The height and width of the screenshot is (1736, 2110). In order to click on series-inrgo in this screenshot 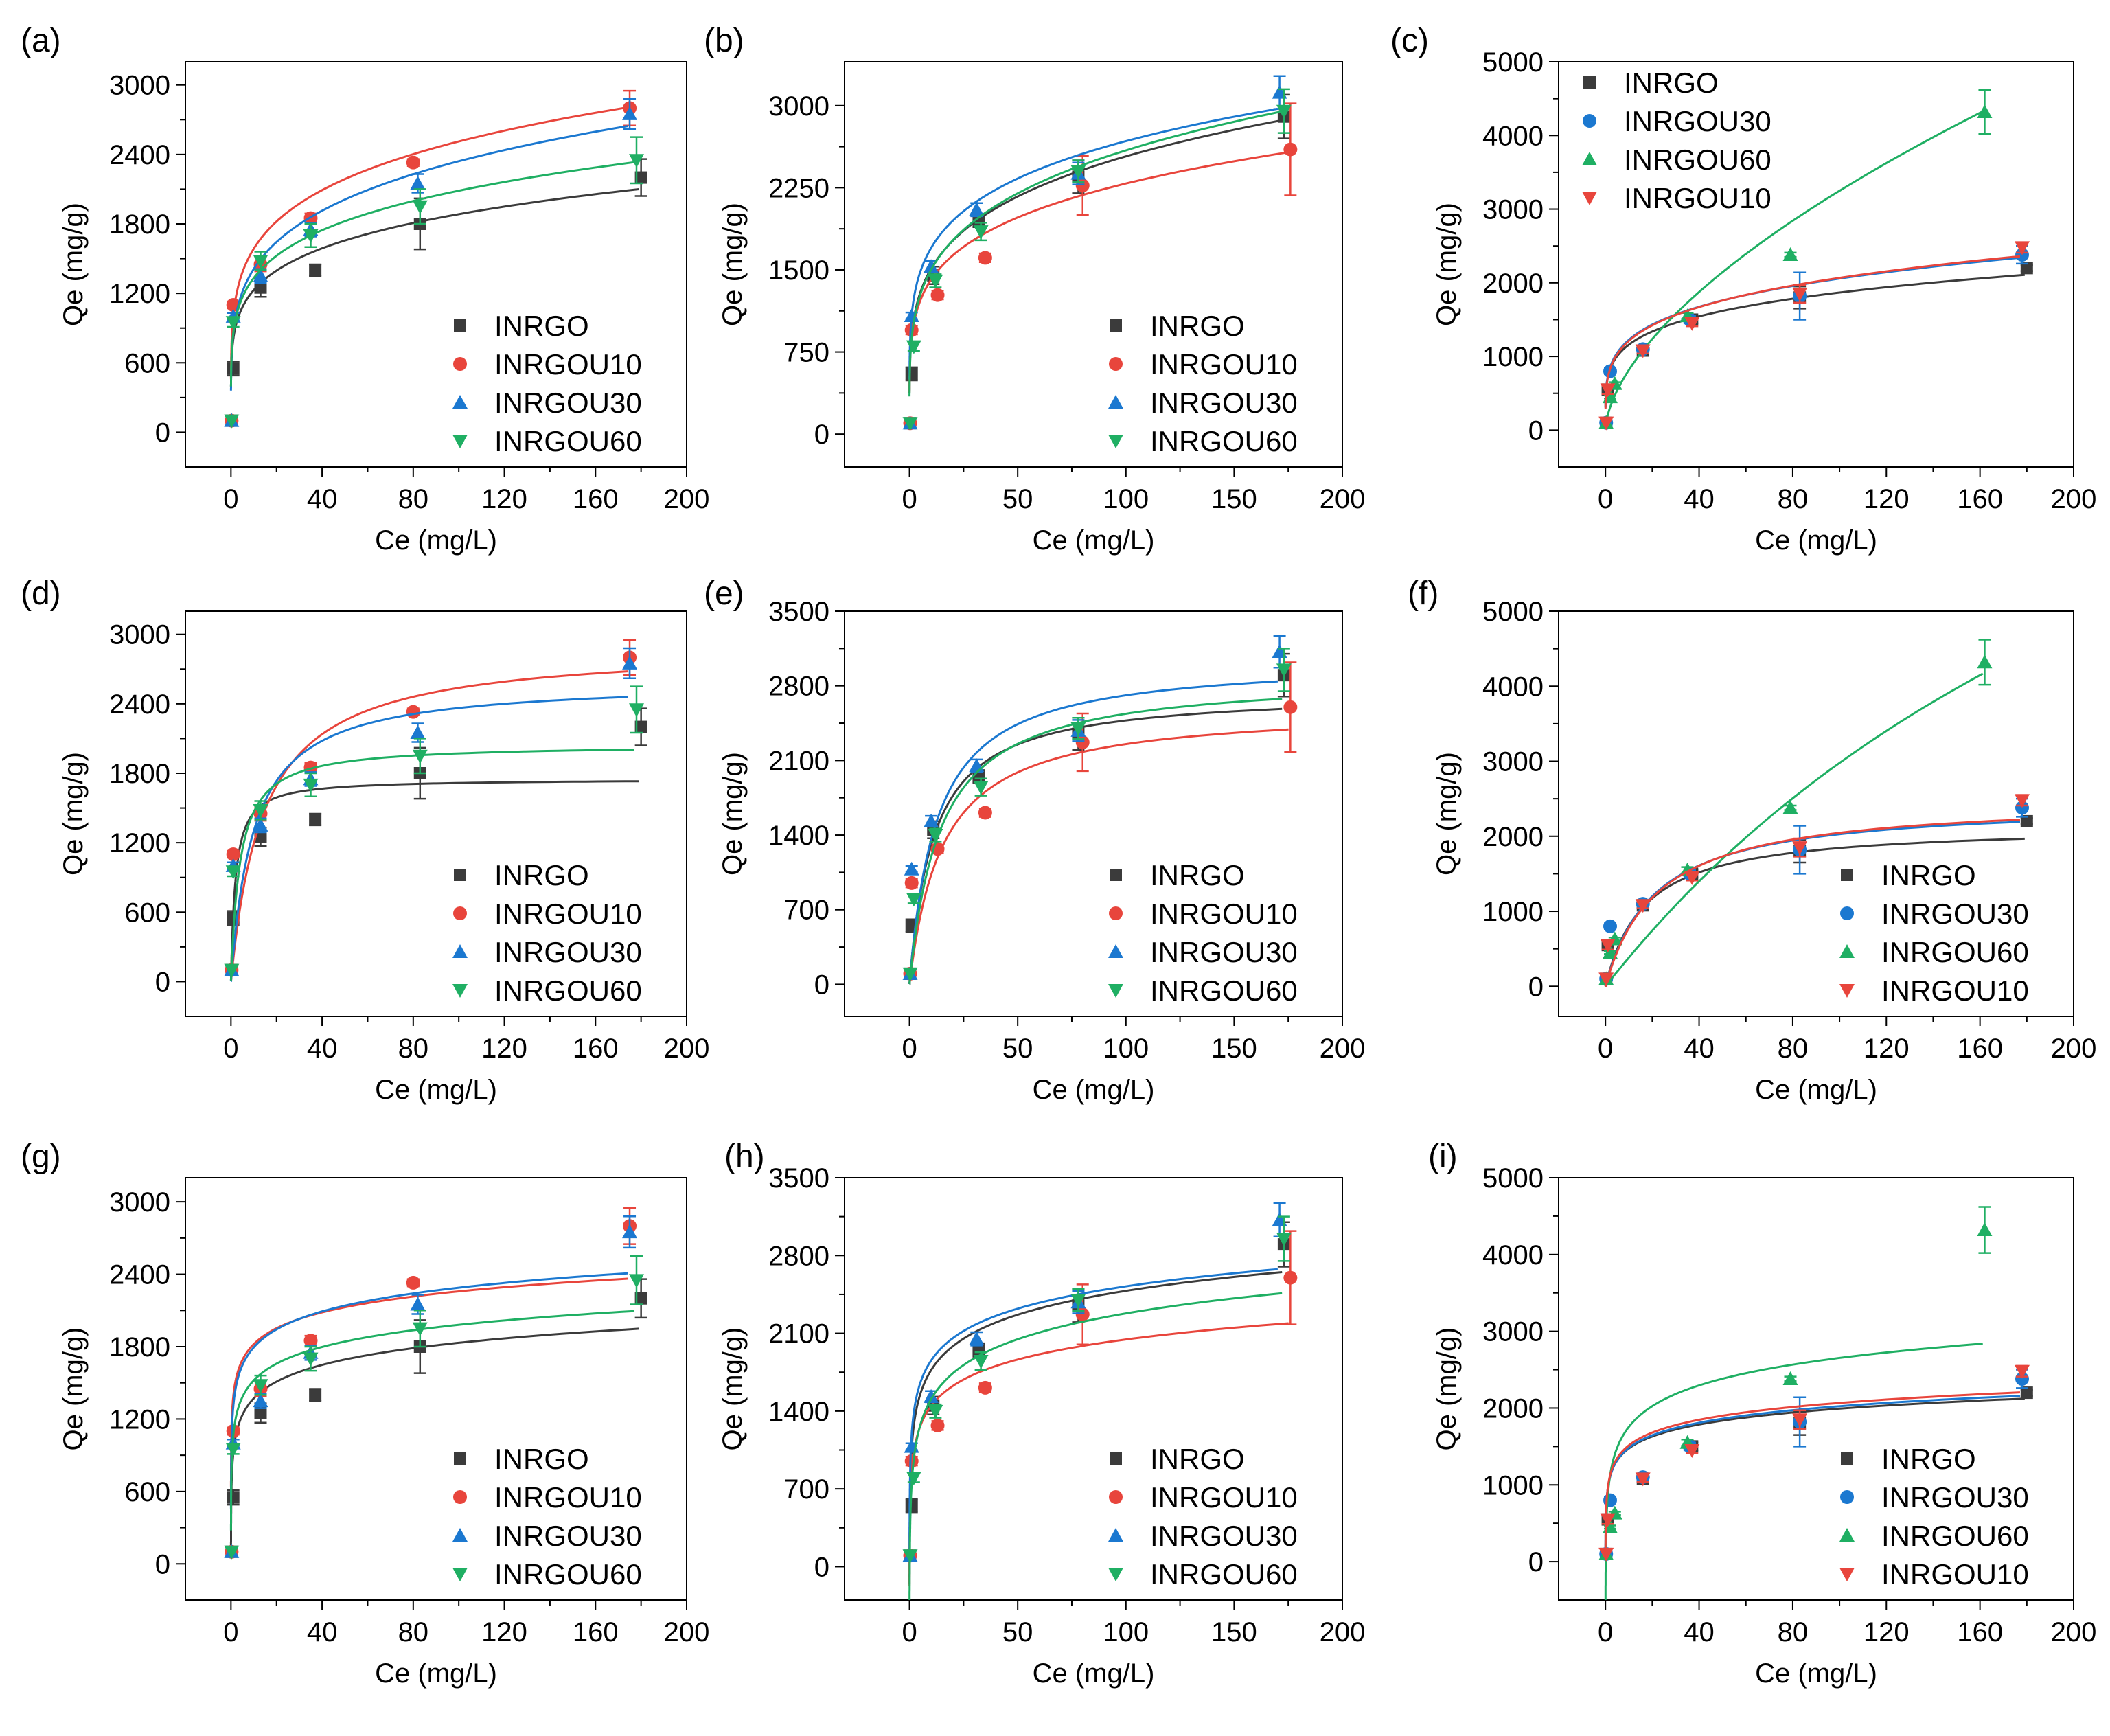, I will do `click(1816, 345)`.